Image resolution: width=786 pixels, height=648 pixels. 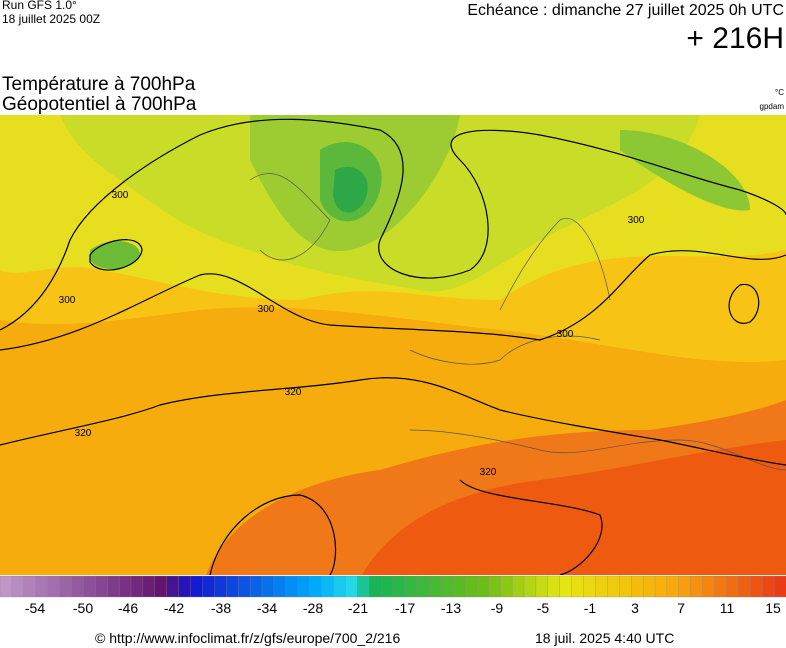 I want to click on colorbar-label: -42, so click(x=174, y=608).